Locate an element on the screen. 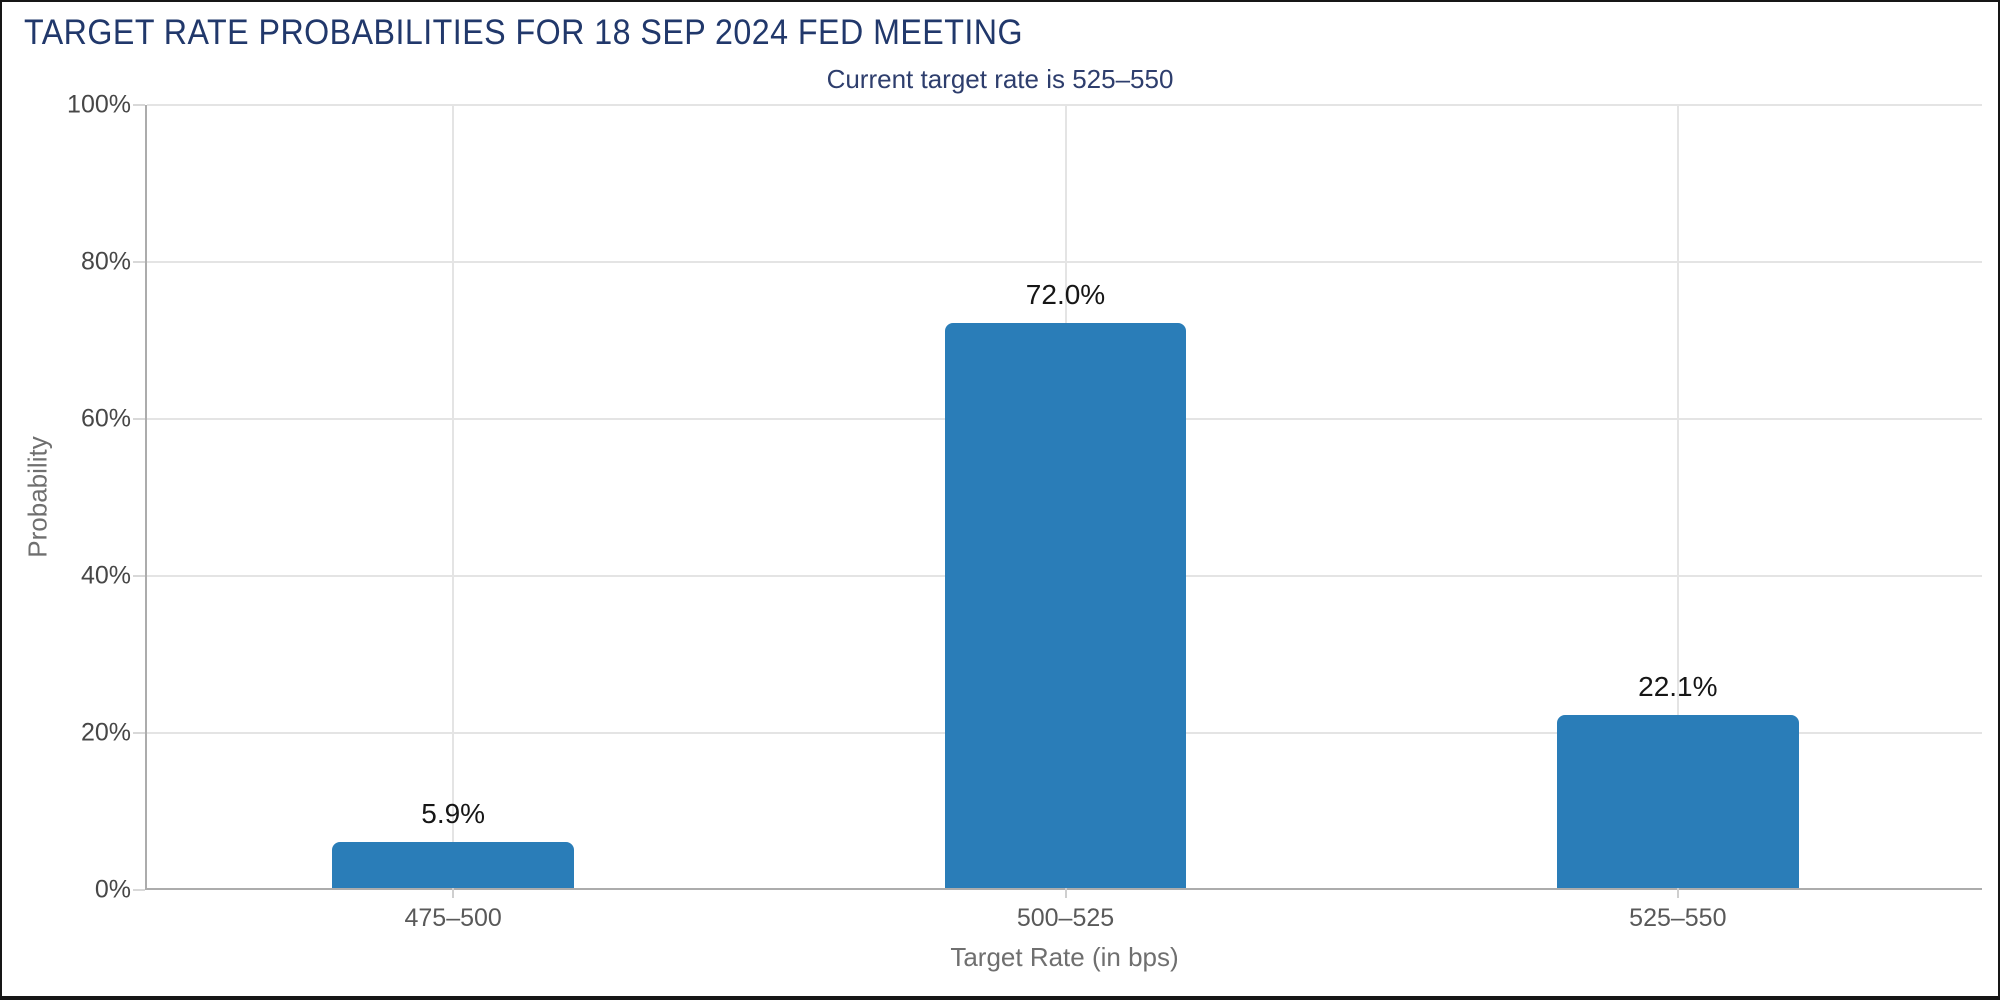  y-axis-tick-label: 80% is located at coordinates (105, 261).